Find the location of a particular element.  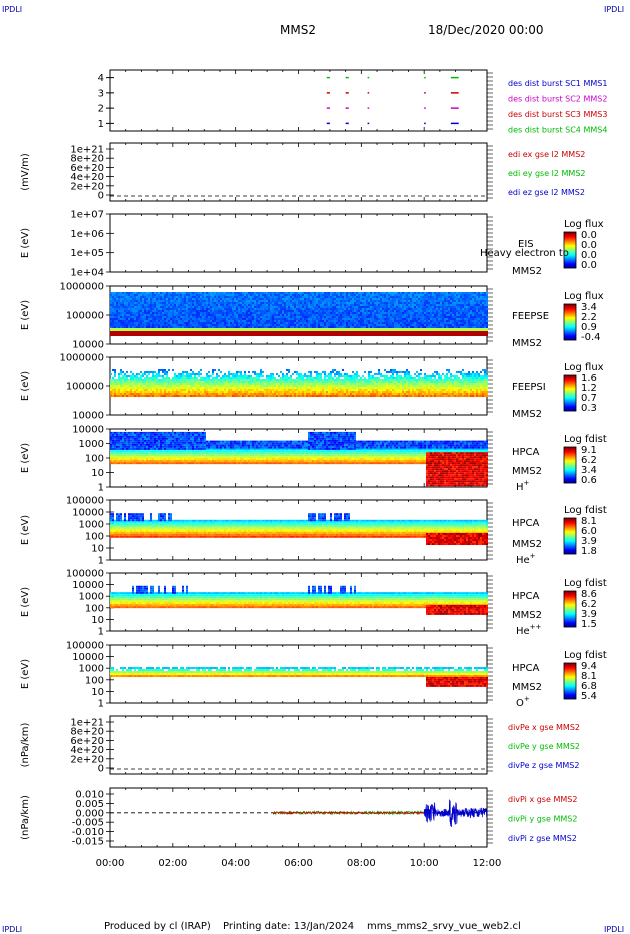

colorbar-tick-label: 1.6 is located at coordinates (589, 378).